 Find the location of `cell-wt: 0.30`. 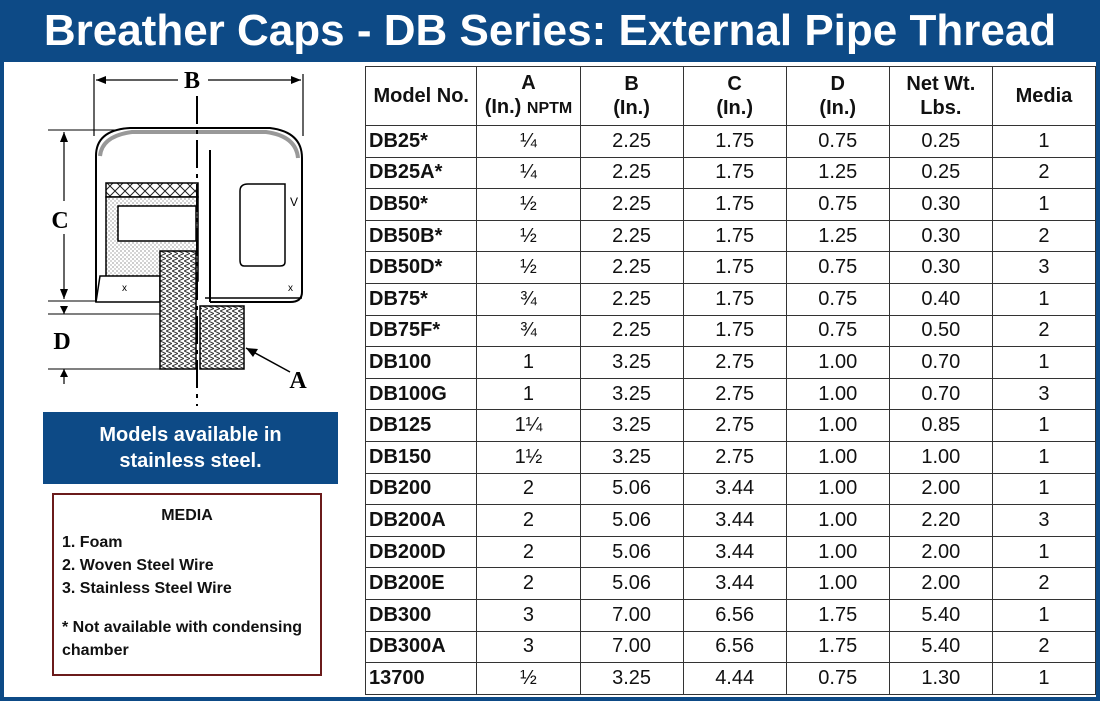

cell-wt: 0.30 is located at coordinates (940, 267).